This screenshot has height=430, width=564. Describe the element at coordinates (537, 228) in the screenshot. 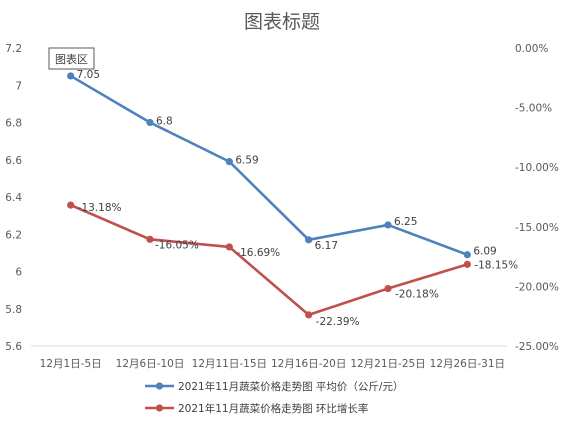

I see `y-right-tick-label: -15.00%` at that location.